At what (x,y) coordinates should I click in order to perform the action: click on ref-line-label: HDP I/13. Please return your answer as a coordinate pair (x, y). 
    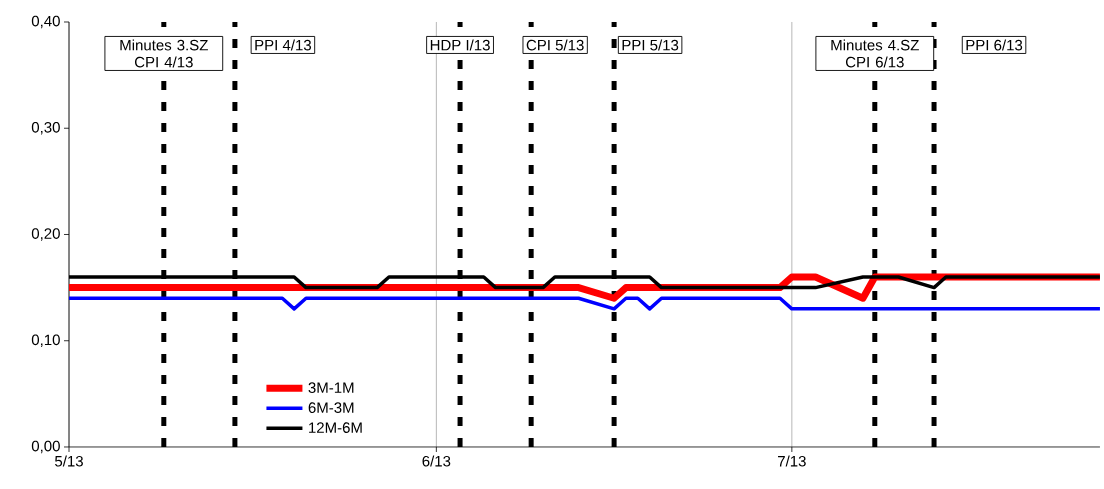
    Looking at the image, I should click on (460, 45).